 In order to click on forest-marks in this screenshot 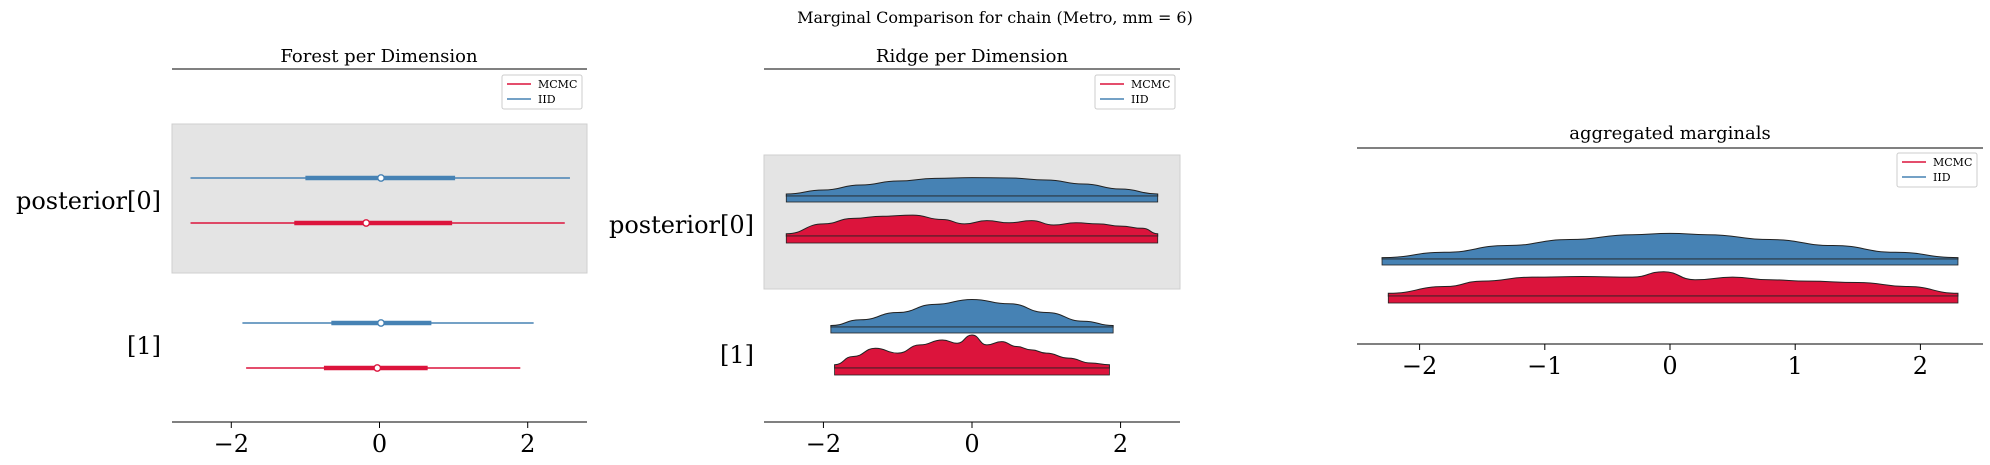, I will do `click(380, 273)`.